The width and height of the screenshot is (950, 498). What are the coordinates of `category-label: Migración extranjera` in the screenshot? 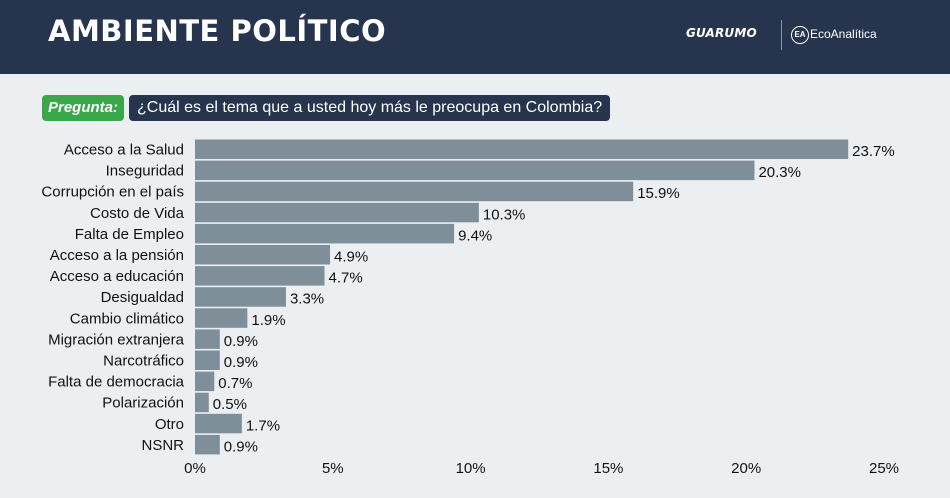 It's located at (116, 339).